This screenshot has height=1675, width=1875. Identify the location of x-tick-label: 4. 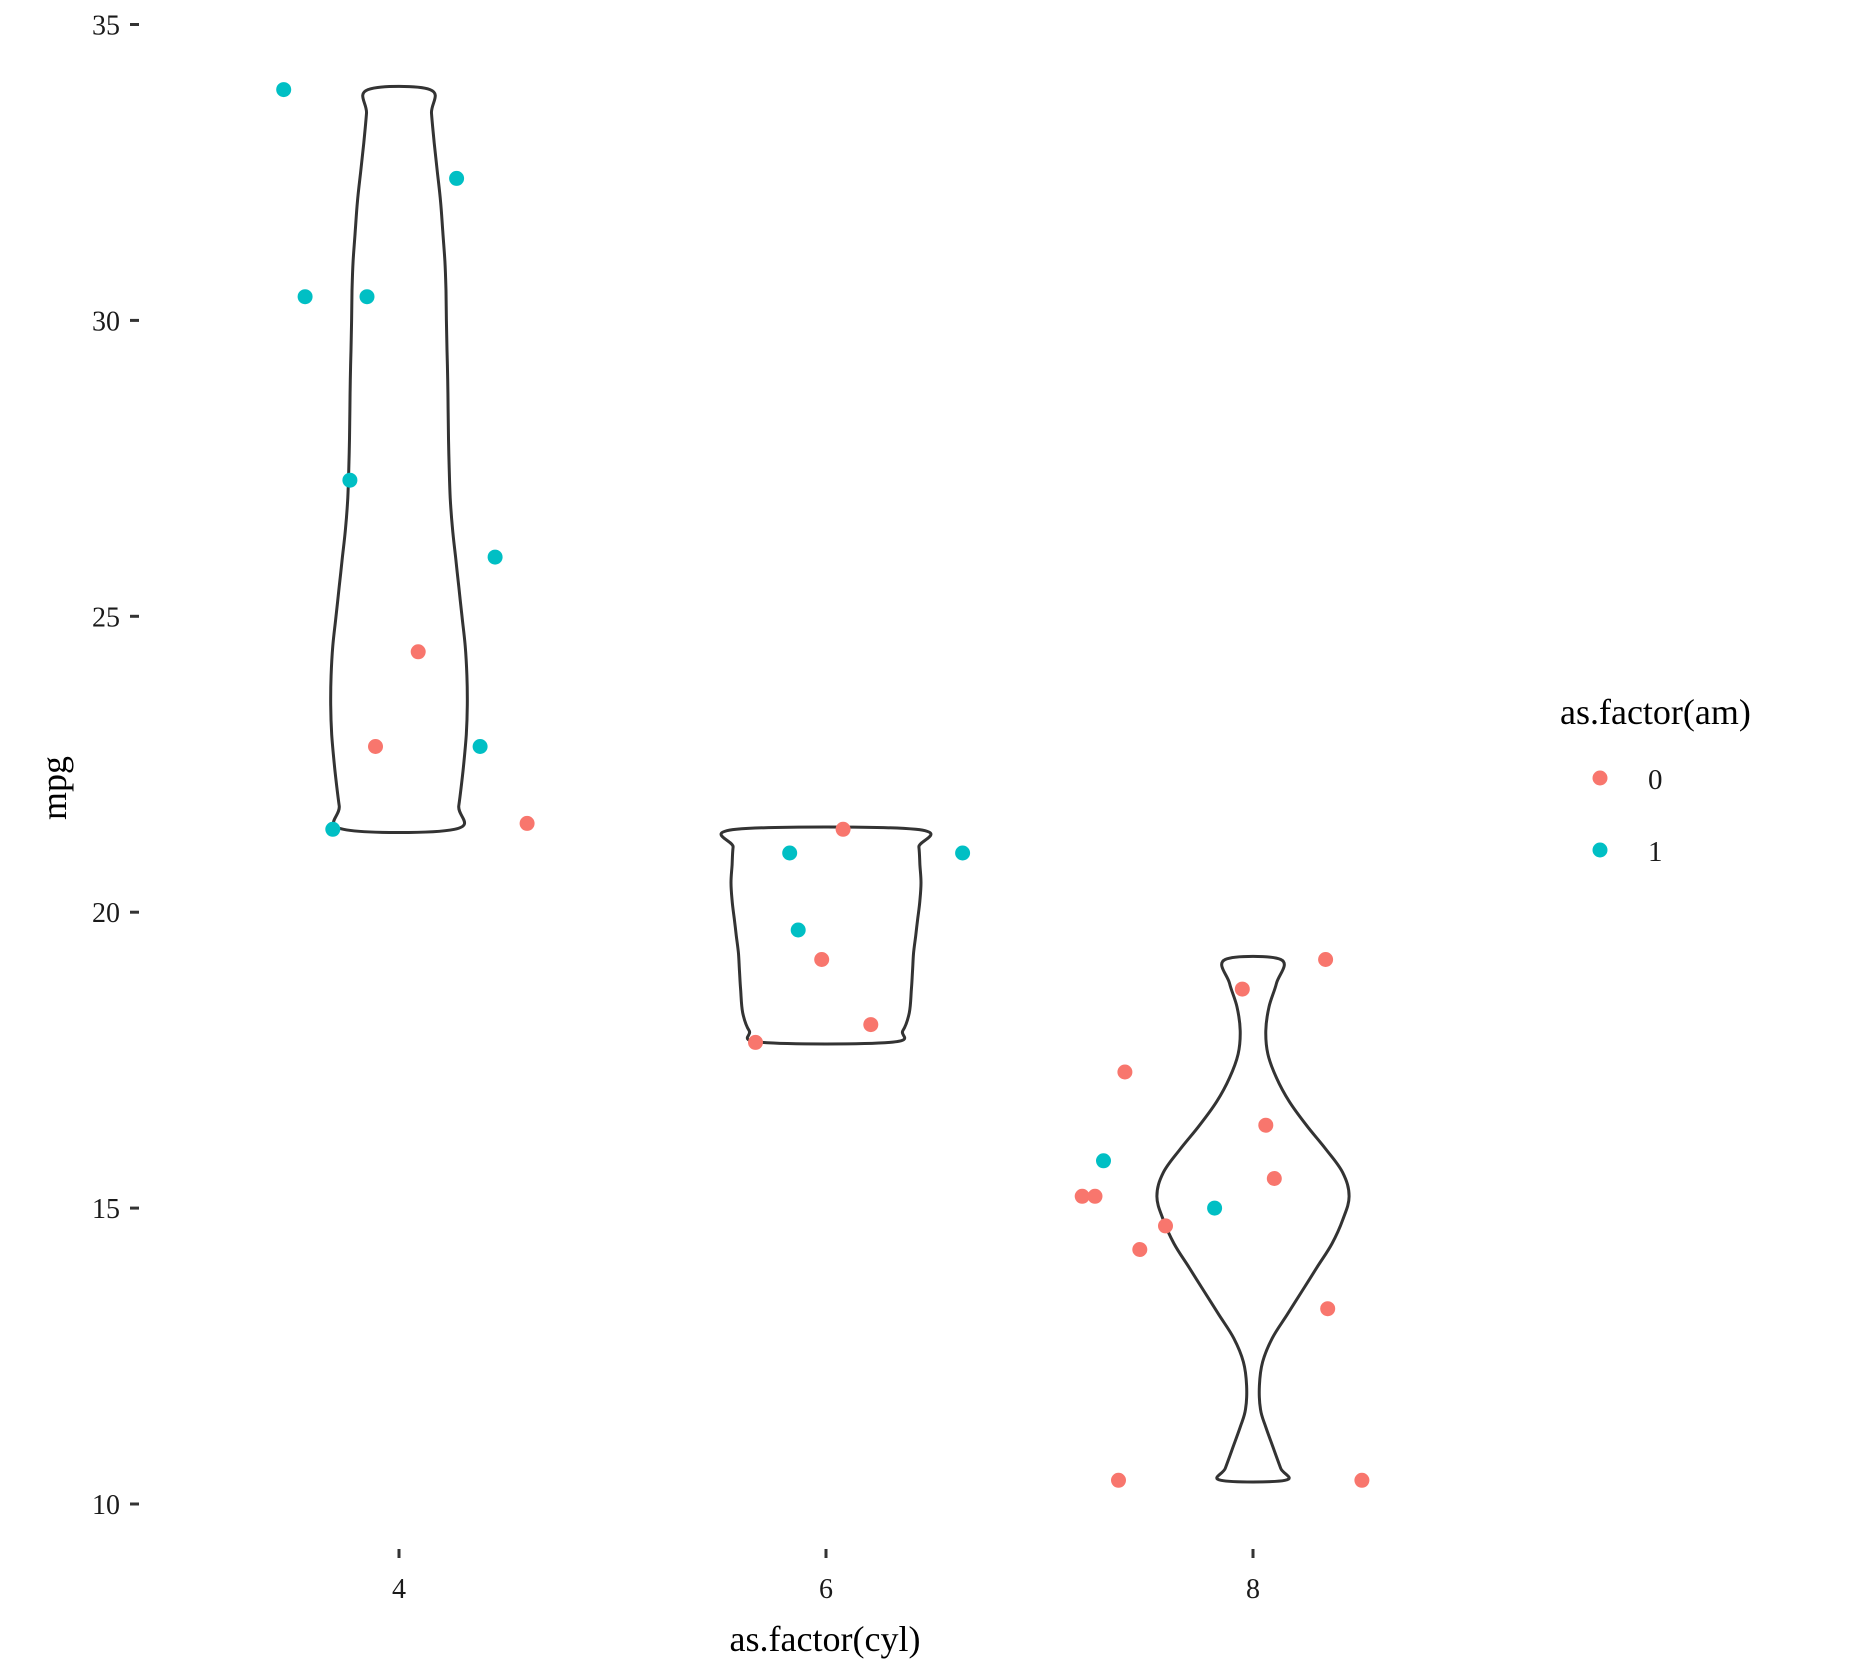
(399, 1589).